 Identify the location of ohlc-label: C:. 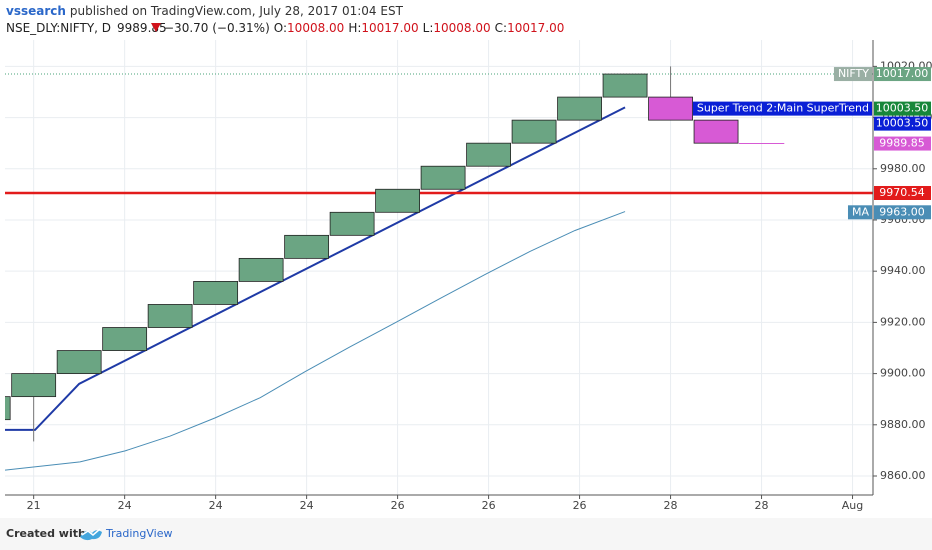
(501, 28).